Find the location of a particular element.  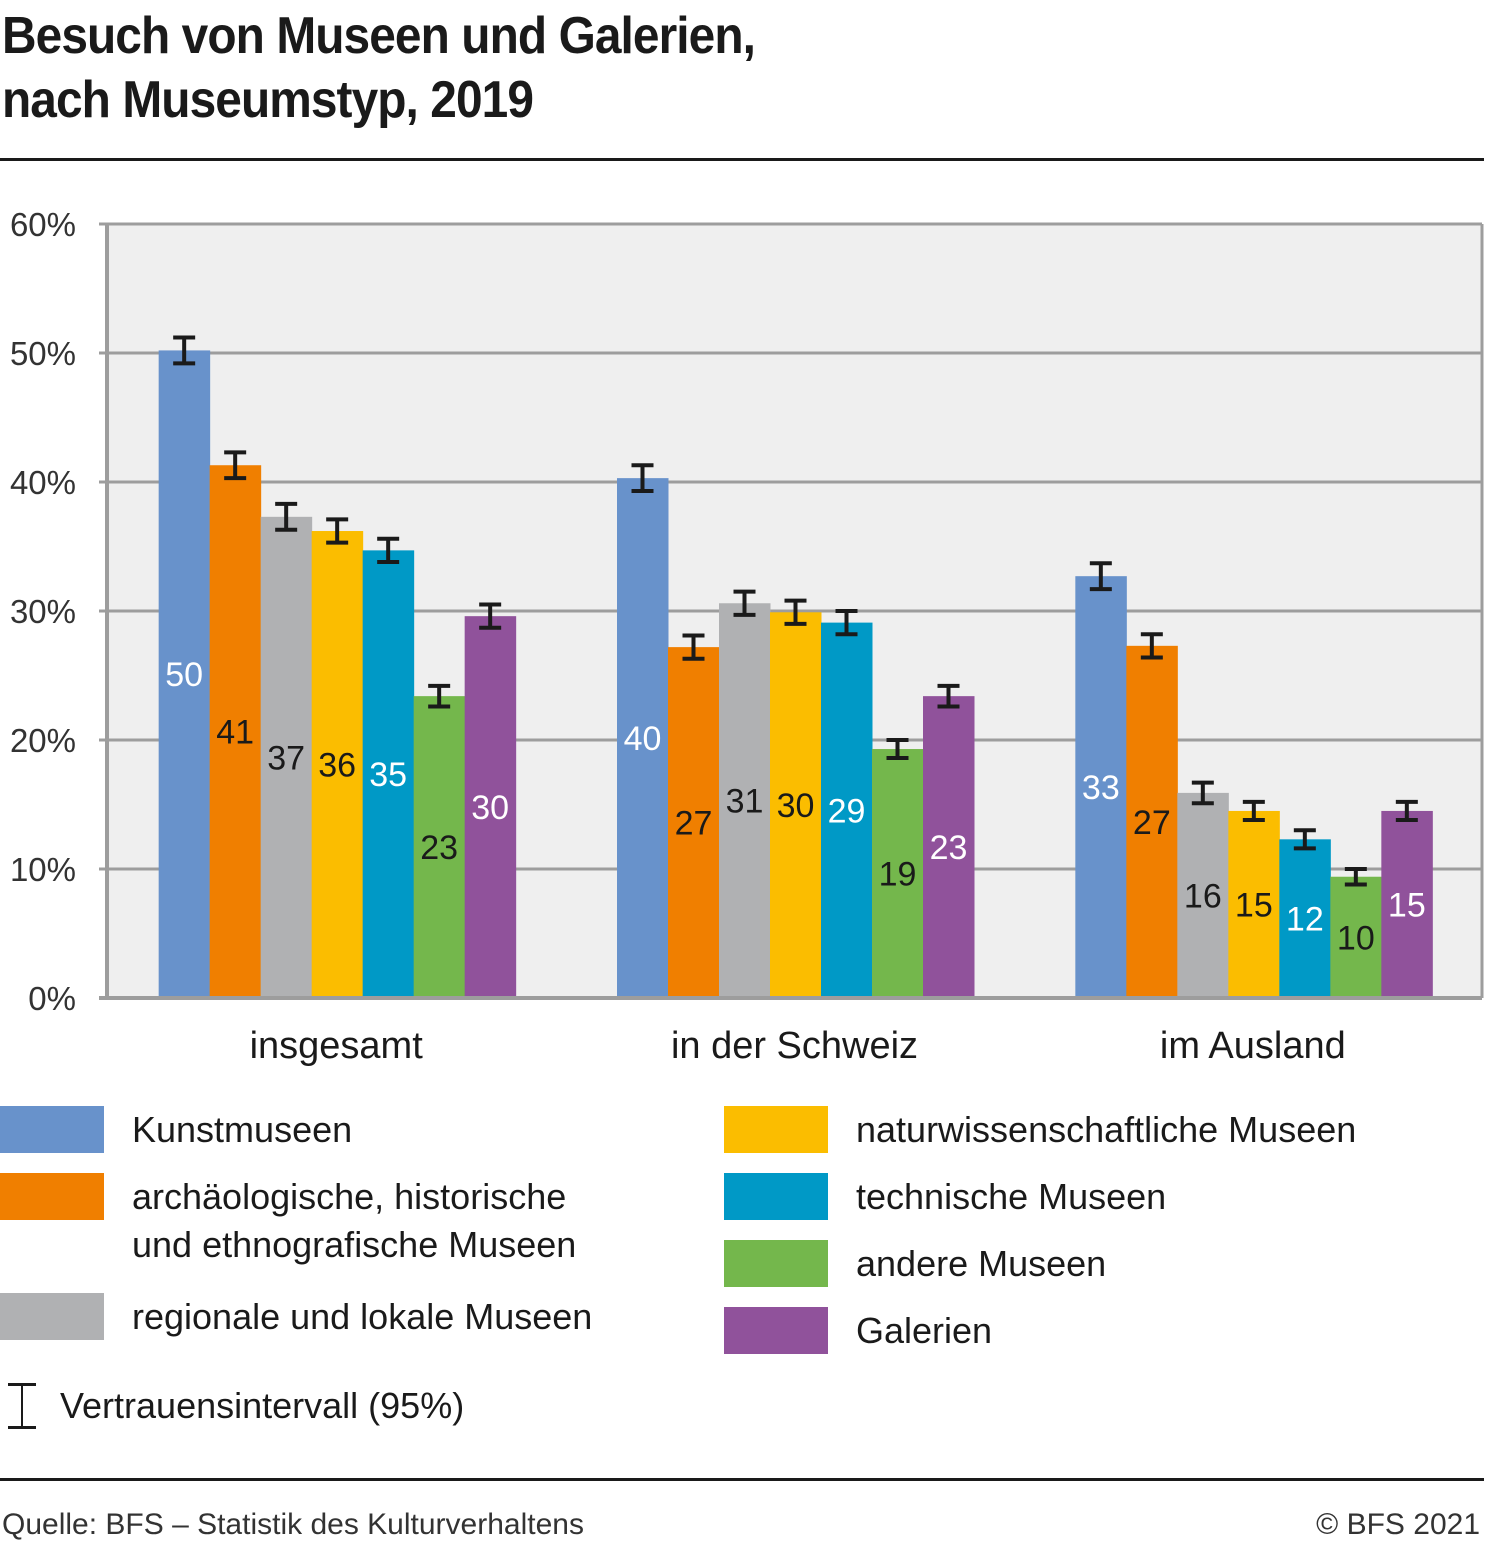

legend-item-galerien: Galerien is located at coordinates (858, 1331).